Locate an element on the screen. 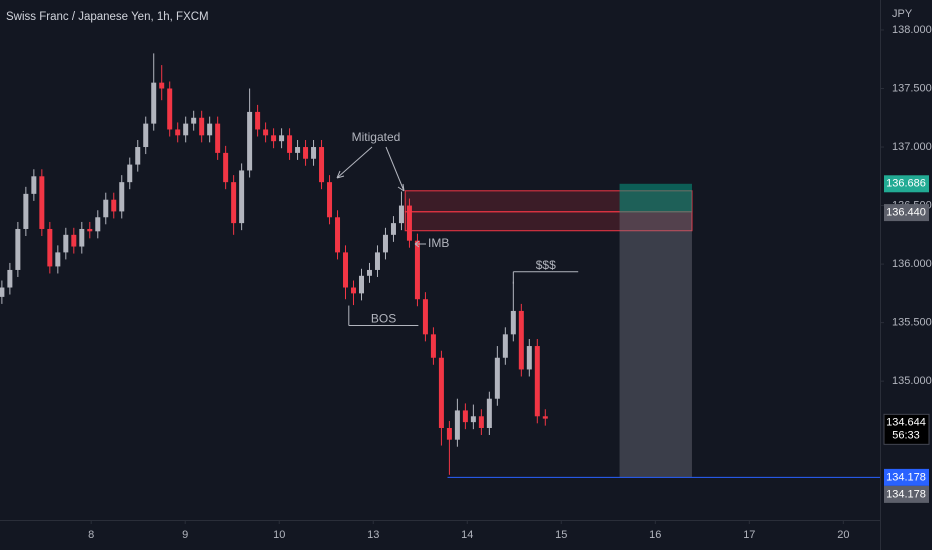 This screenshot has height=550, width=932. level-label: $$$ is located at coordinates (546, 265).